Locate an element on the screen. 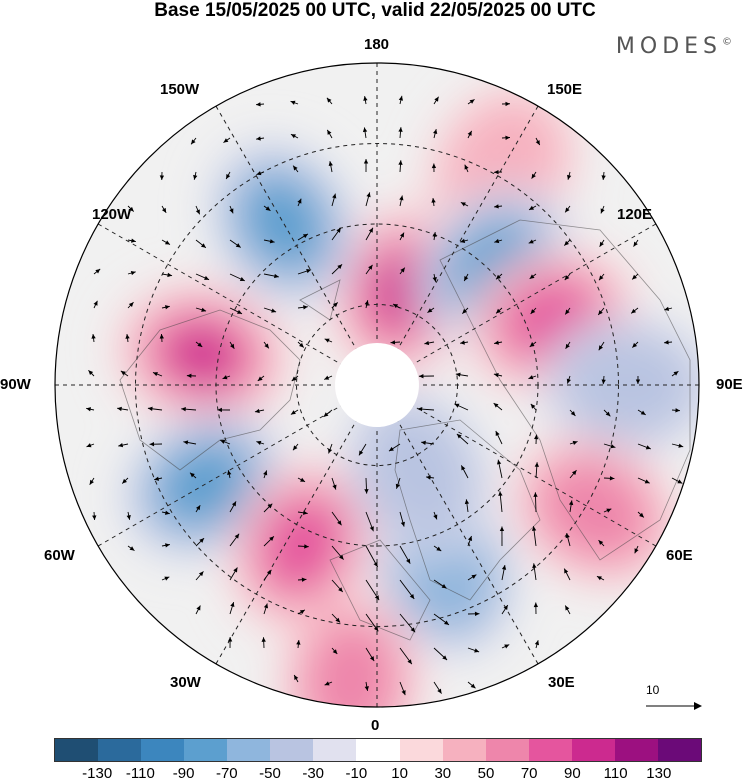 The height and width of the screenshot is (783, 750). lon-label-150e: 150E is located at coordinates (565, 89).